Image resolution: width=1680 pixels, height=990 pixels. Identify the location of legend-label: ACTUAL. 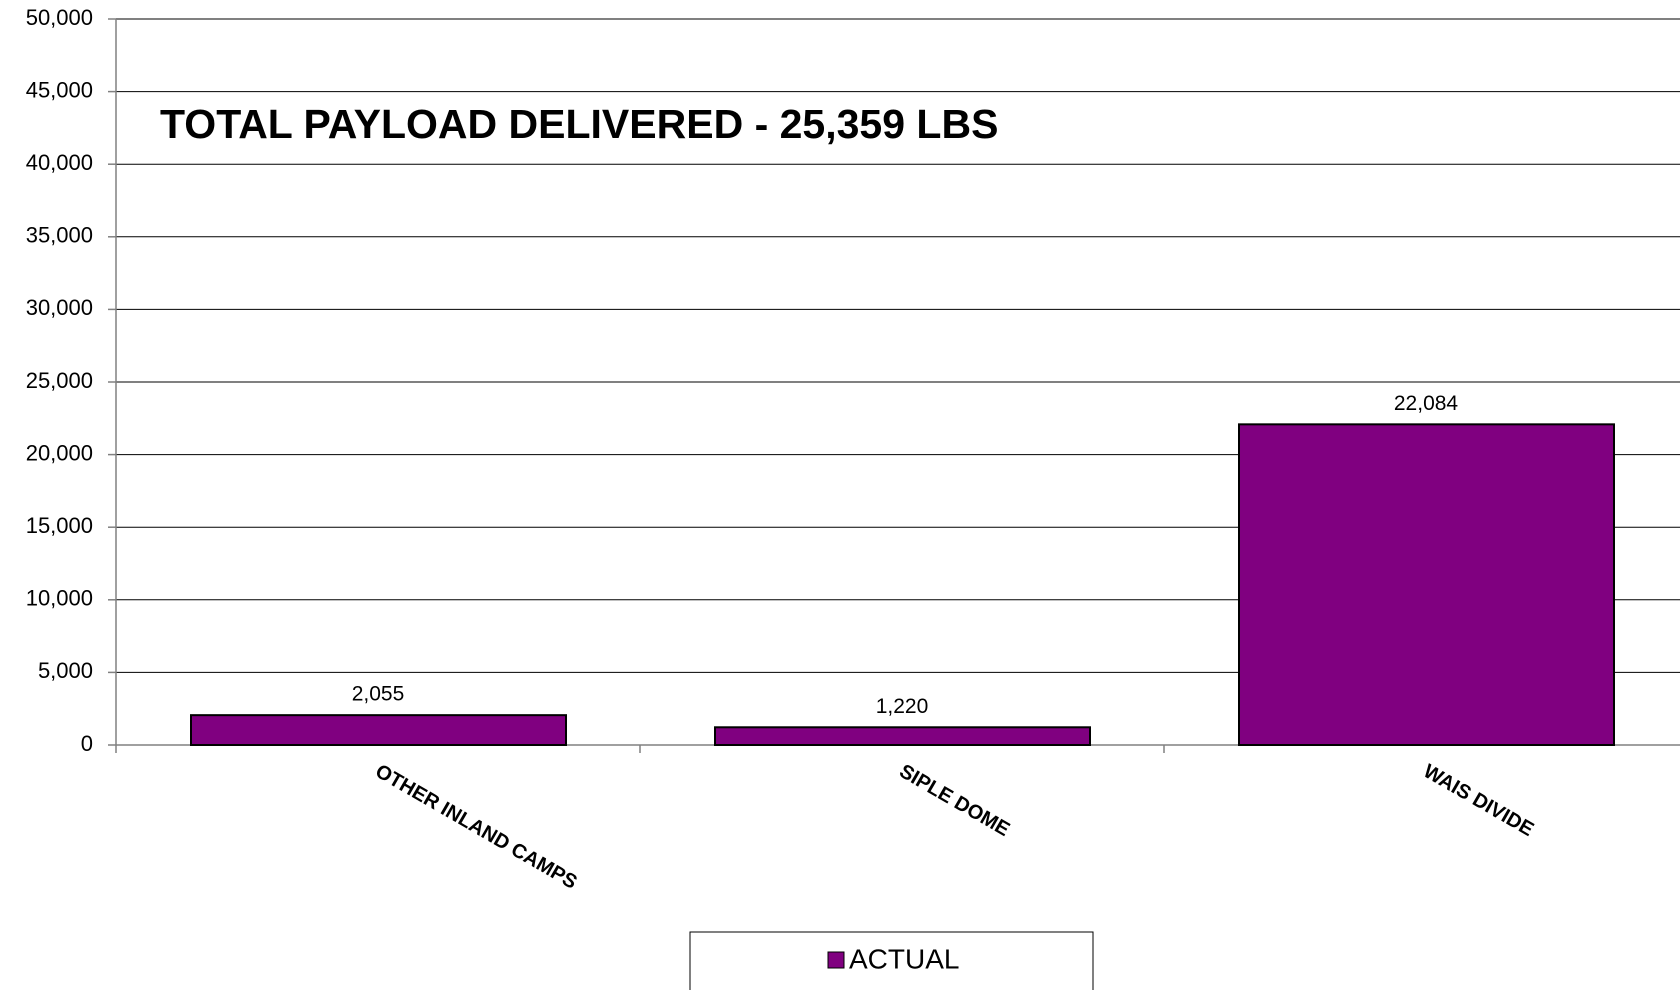
(904, 958).